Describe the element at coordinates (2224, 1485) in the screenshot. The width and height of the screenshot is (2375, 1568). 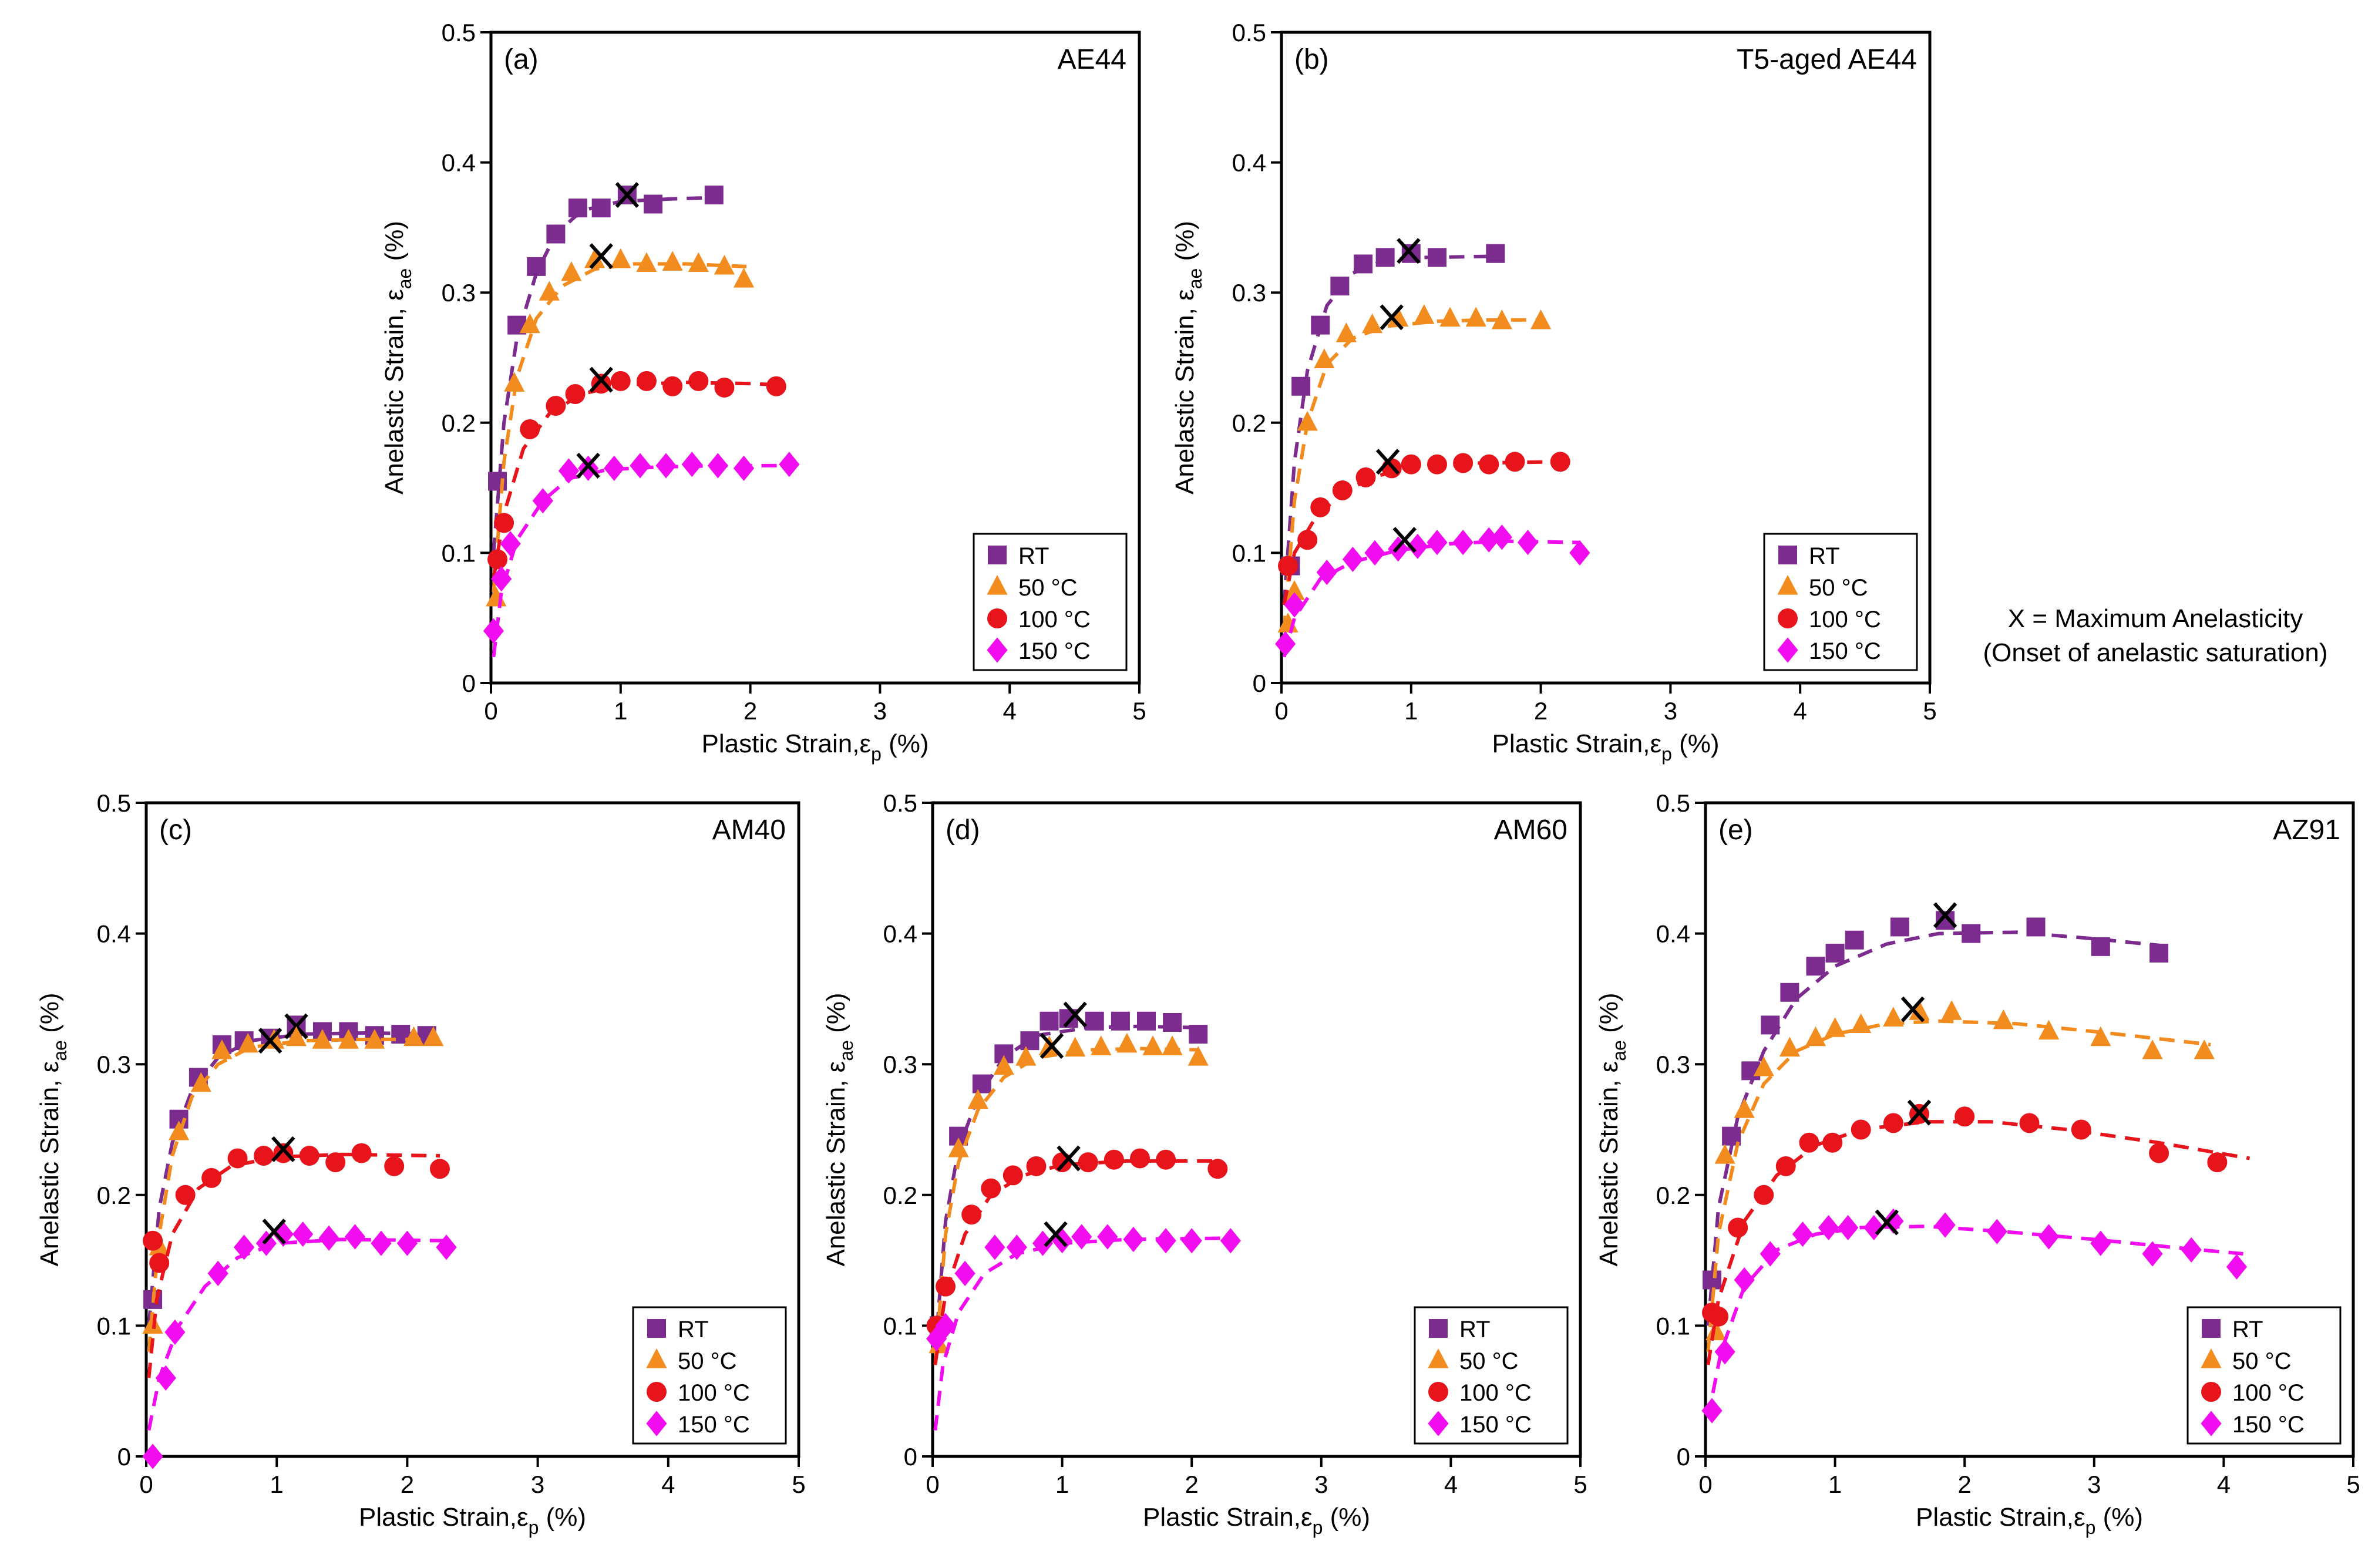
I see `x-tick-label: 4` at that location.